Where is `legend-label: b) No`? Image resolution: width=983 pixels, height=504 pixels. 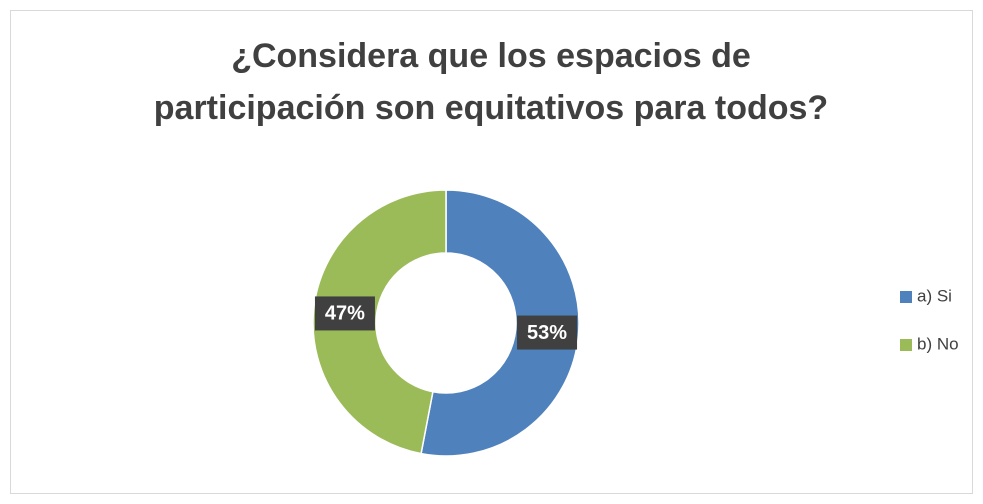 legend-label: b) No is located at coordinates (938, 343).